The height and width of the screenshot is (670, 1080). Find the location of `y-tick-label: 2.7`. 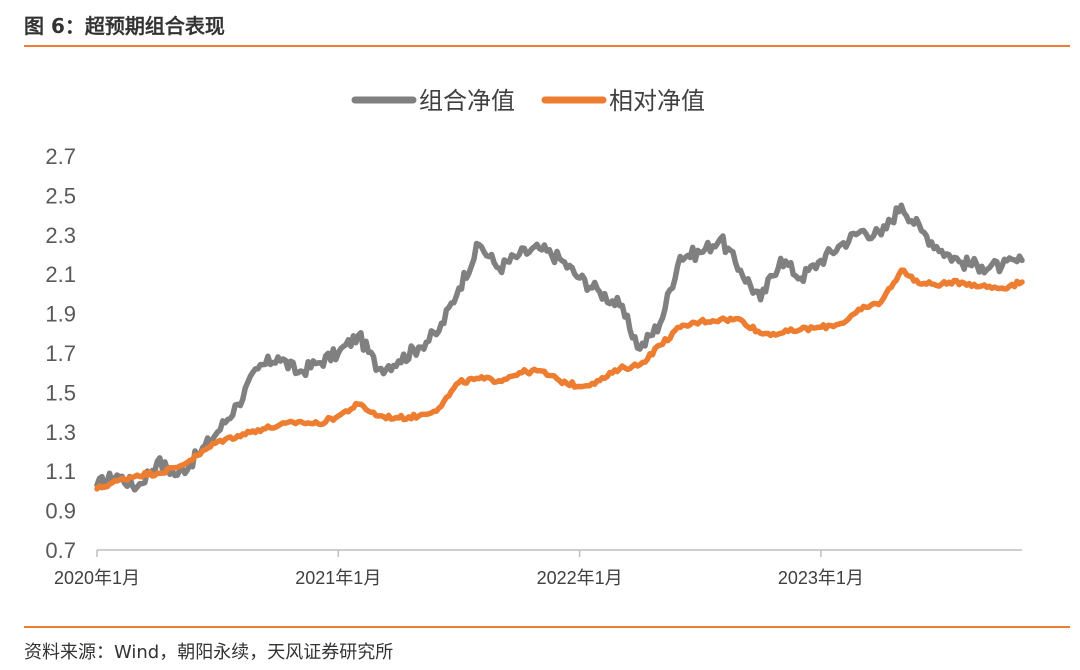

y-tick-label: 2.7 is located at coordinates (60, 156).